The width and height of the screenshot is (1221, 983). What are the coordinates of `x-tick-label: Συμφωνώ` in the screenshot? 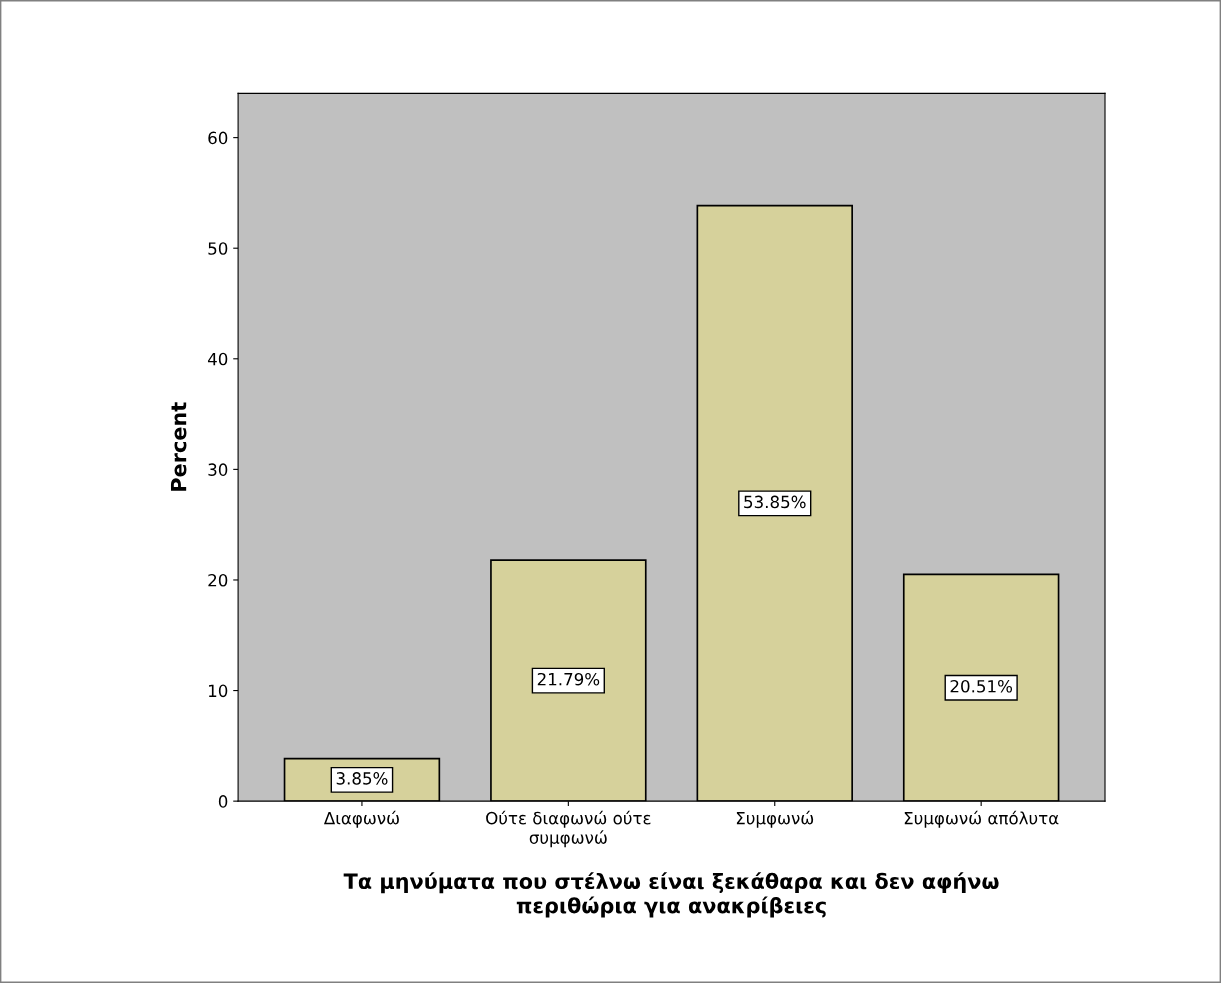 It's located at (775, 819).